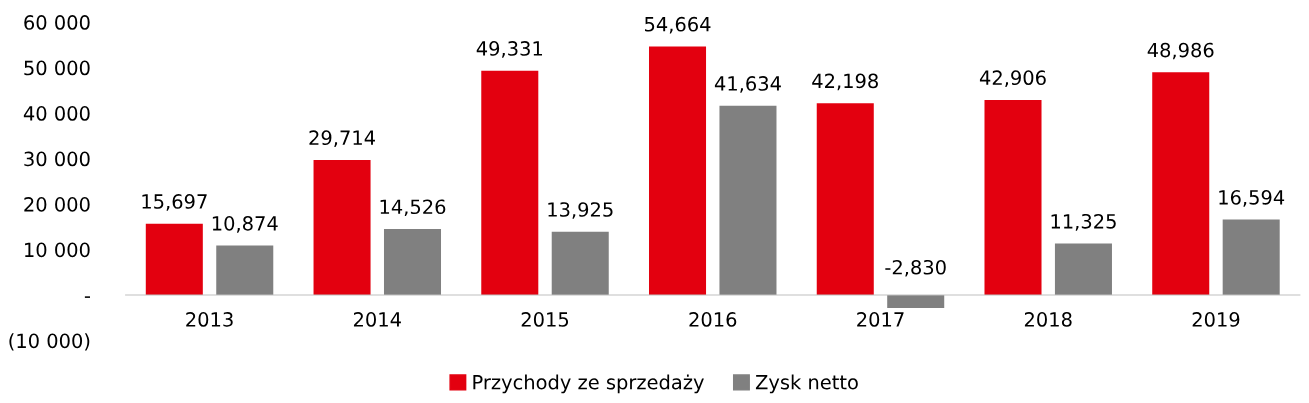 Image resolution: width=1309 pixels, height=403 pixels. What do you see at coordinates (174, 202) in the screenshot?
I see `data-label: 15,697` at bounding box center [174, 202].